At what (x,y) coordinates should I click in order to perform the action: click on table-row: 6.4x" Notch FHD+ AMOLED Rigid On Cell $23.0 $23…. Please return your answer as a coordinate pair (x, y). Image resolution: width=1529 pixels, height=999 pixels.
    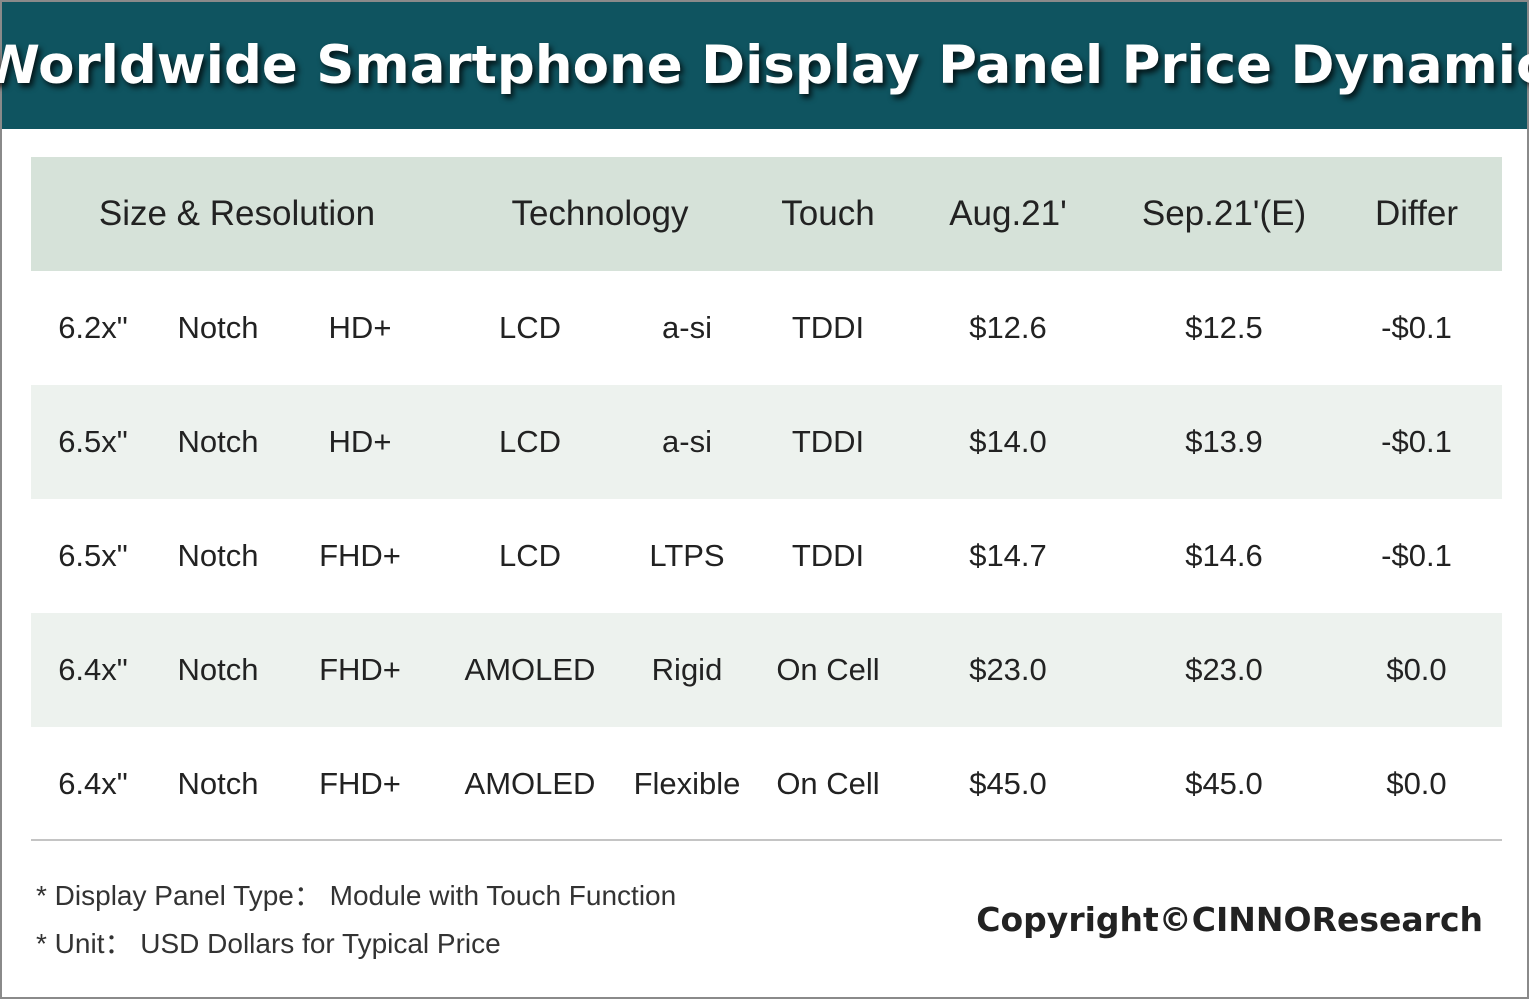
    Looking at the image, I should click on (766, 670).